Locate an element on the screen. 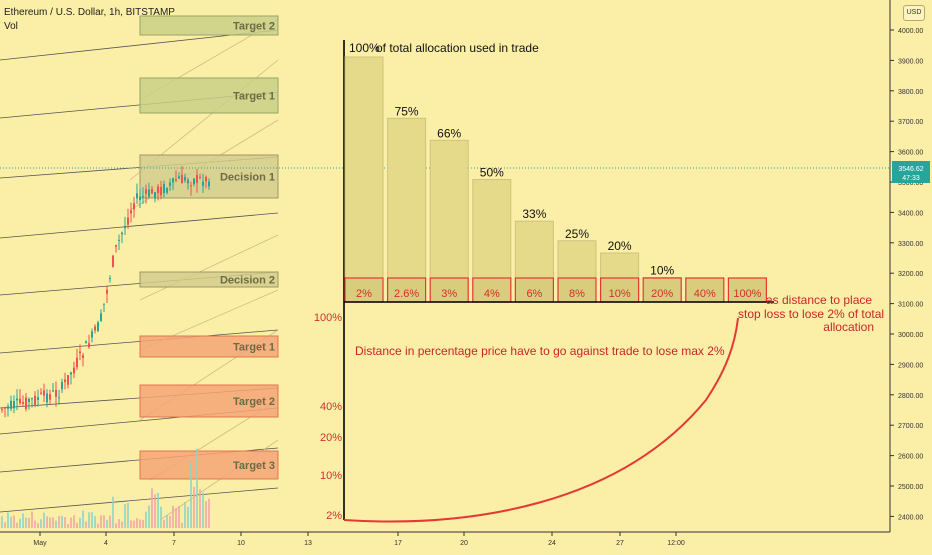  price-tick-label: 3800.00 is located at coordinates (910, 92).